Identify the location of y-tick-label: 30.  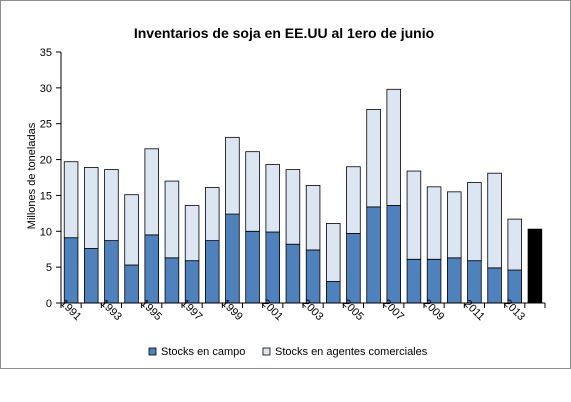
(46, 89).